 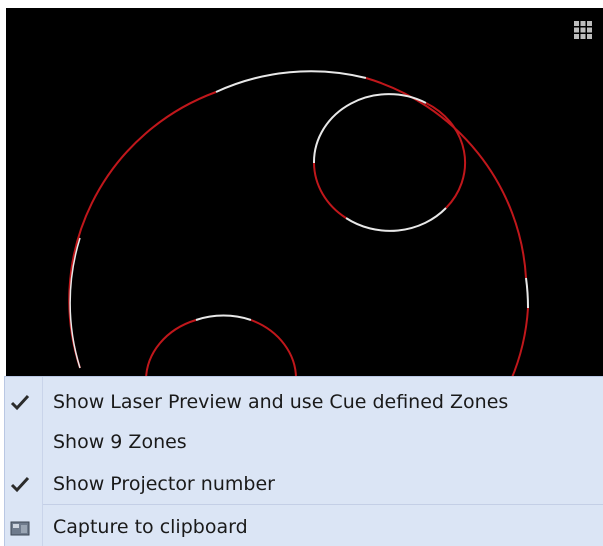 I want to click on small-circle-outline-white2, so click(x=396, y=219).